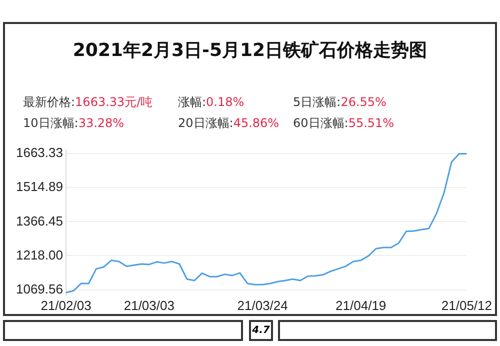  I want to click on text: 0.18%, so click(225, 102).